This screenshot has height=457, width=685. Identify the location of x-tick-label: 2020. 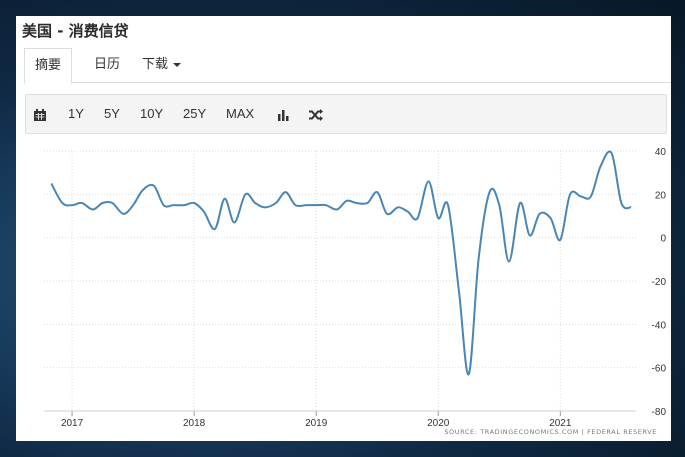
(438, 423).